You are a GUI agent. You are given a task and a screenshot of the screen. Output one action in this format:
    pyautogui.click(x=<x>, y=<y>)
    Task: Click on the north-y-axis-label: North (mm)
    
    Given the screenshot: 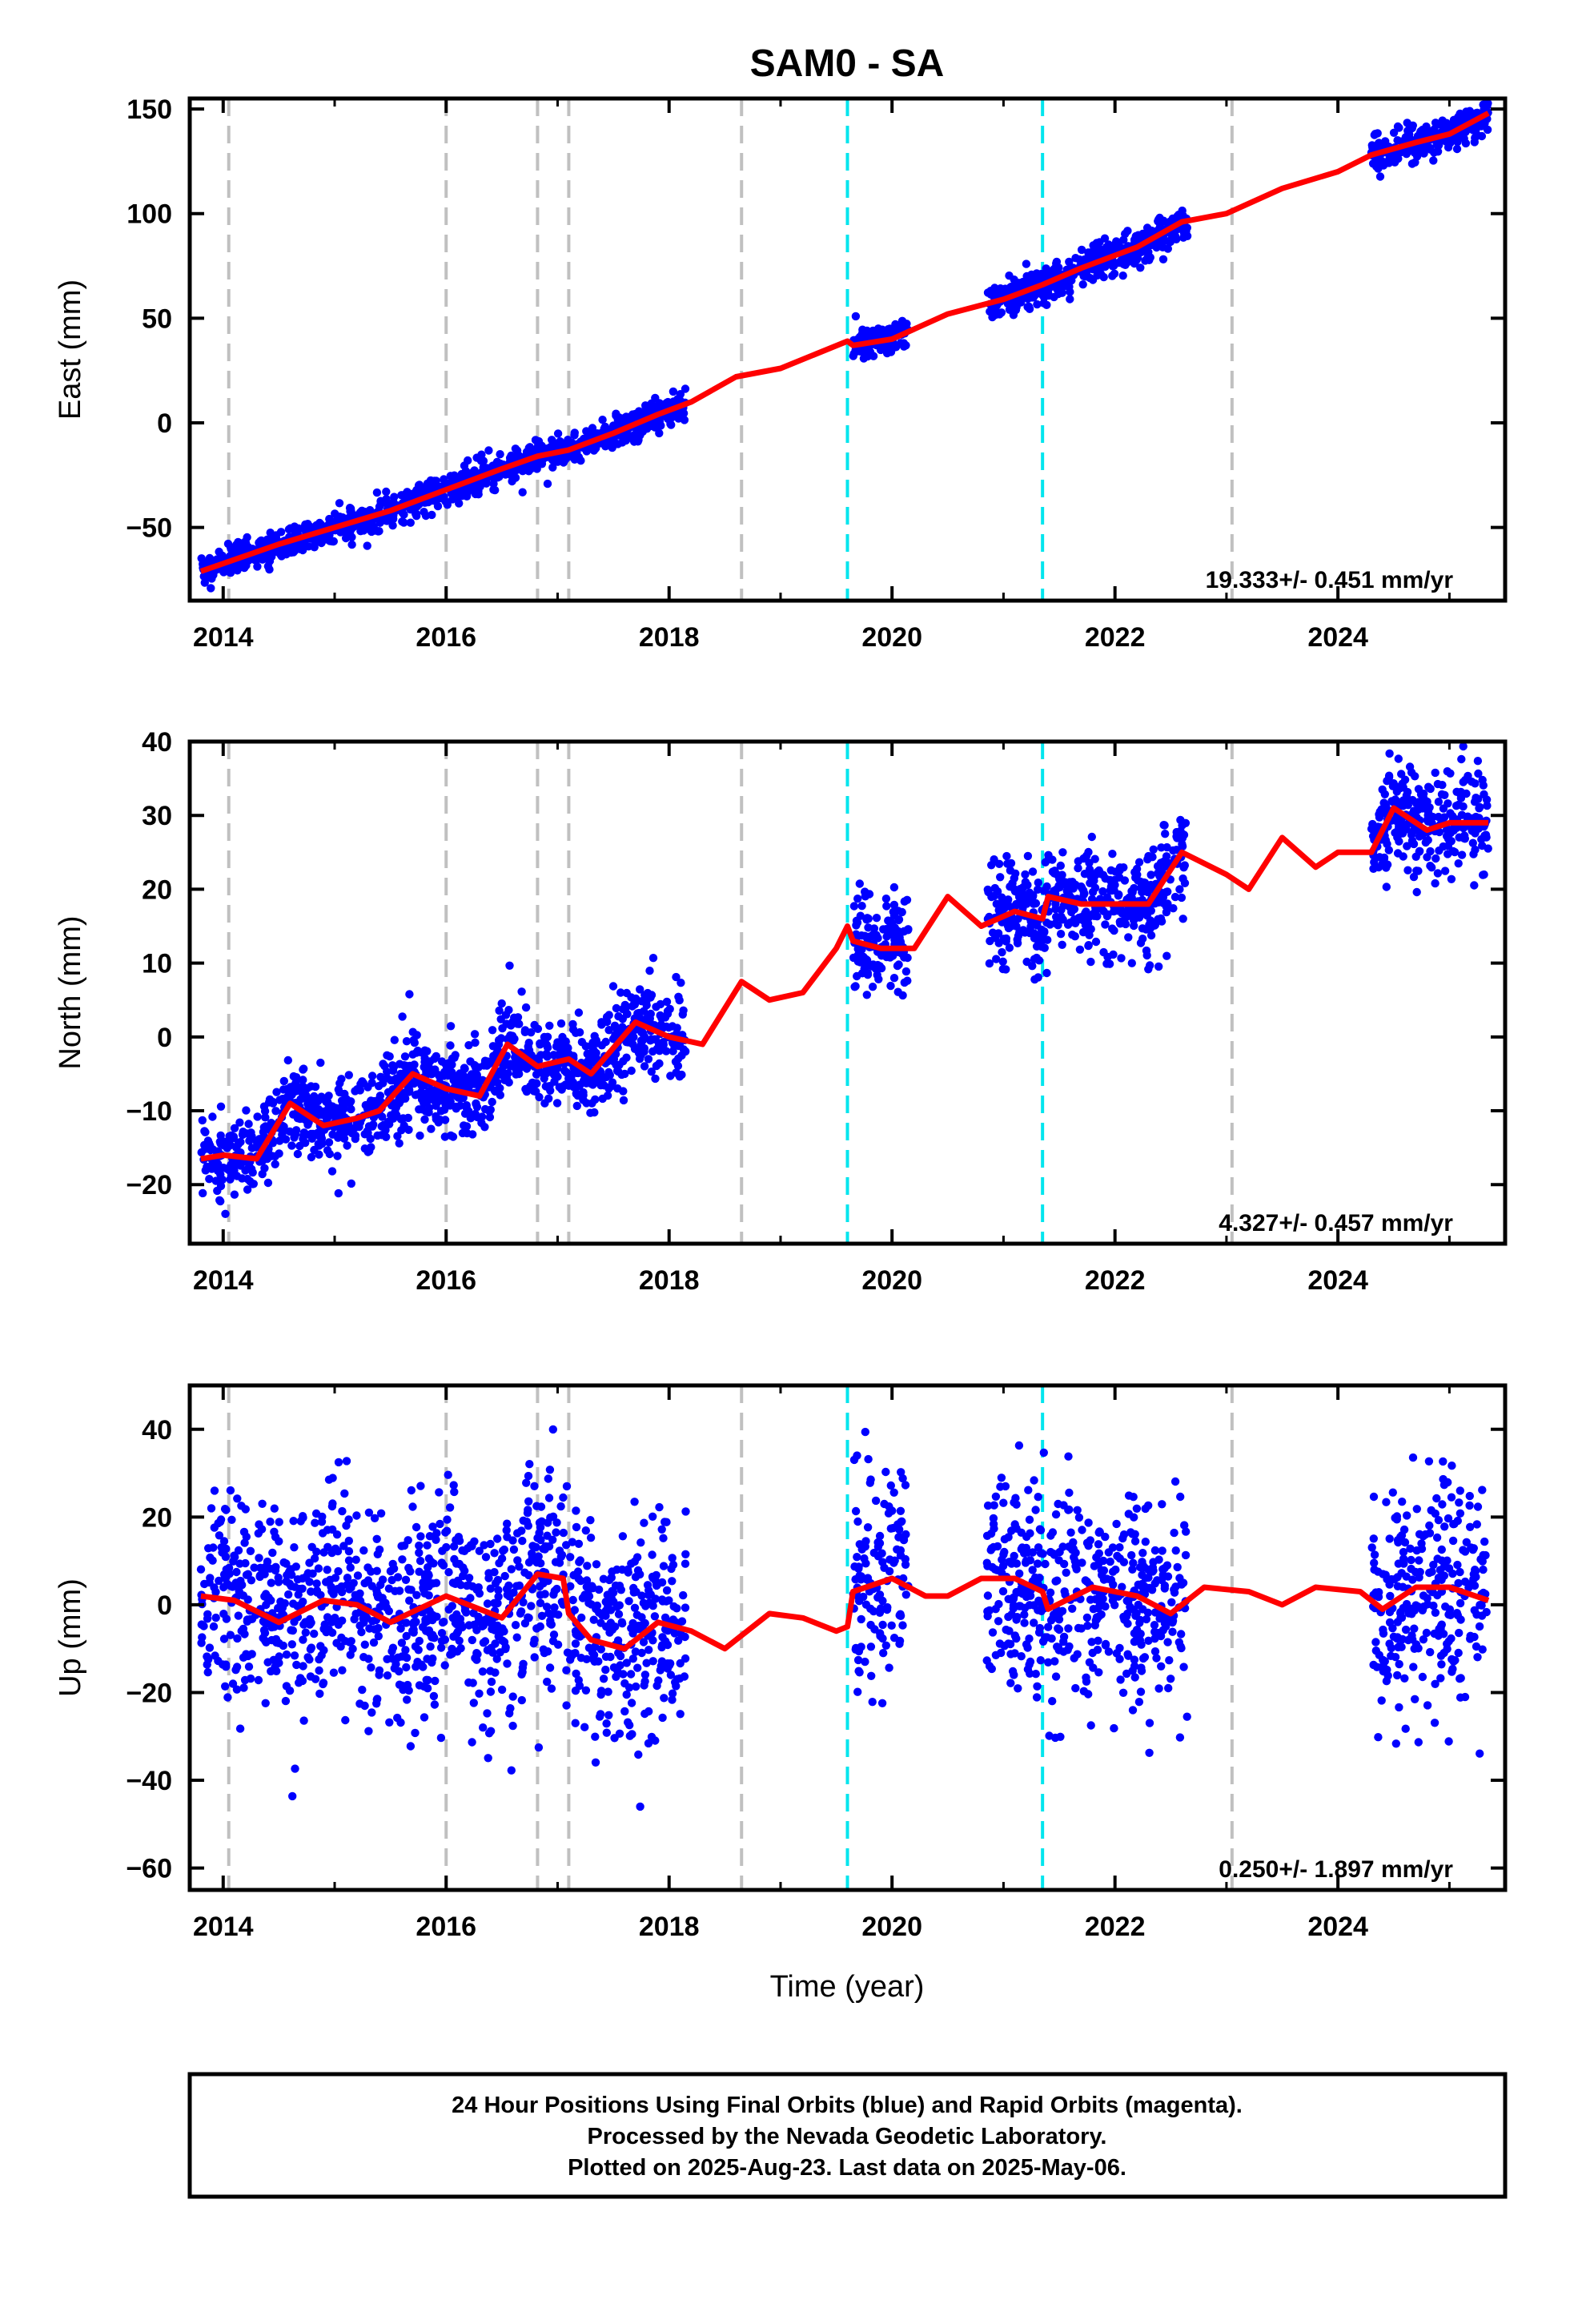 What is the action you would take?
    pyautogui.click(x=70, y=992)
    